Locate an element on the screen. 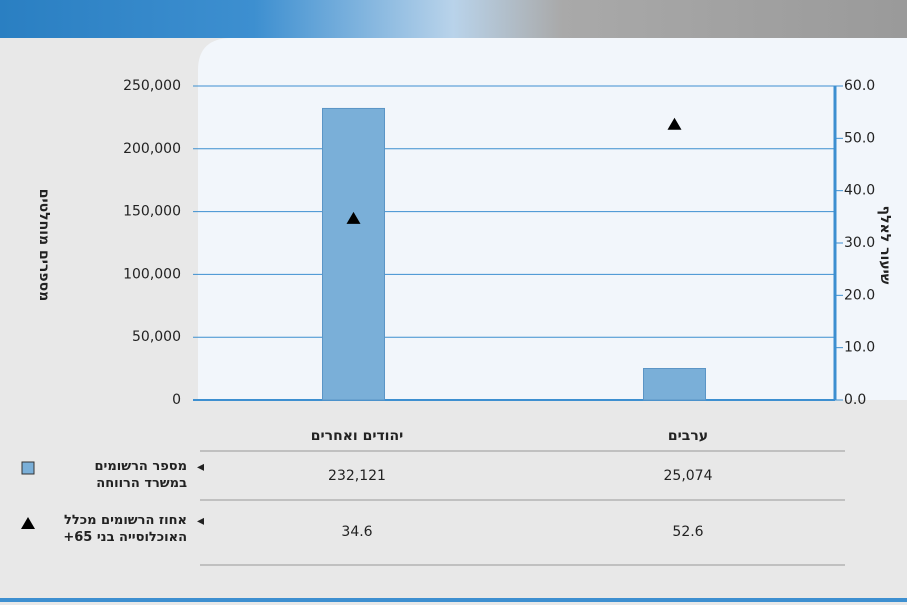 This screenshot has width=907, height=605. y-tick-label: 150,000 is located at coordinates (152, 212).